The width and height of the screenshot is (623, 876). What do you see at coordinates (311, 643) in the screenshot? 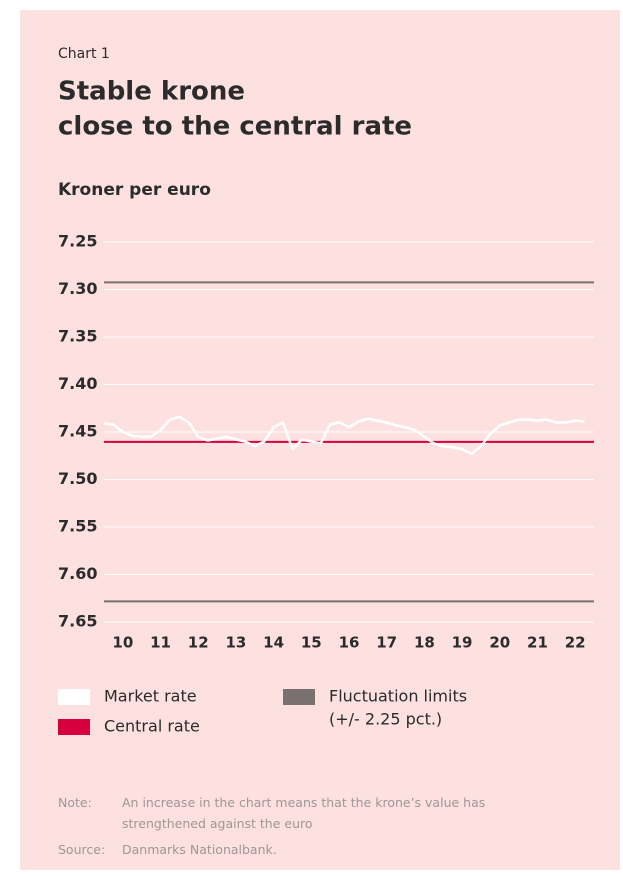
I see `x-tick-label: 15` at bounding box center [311, 643].